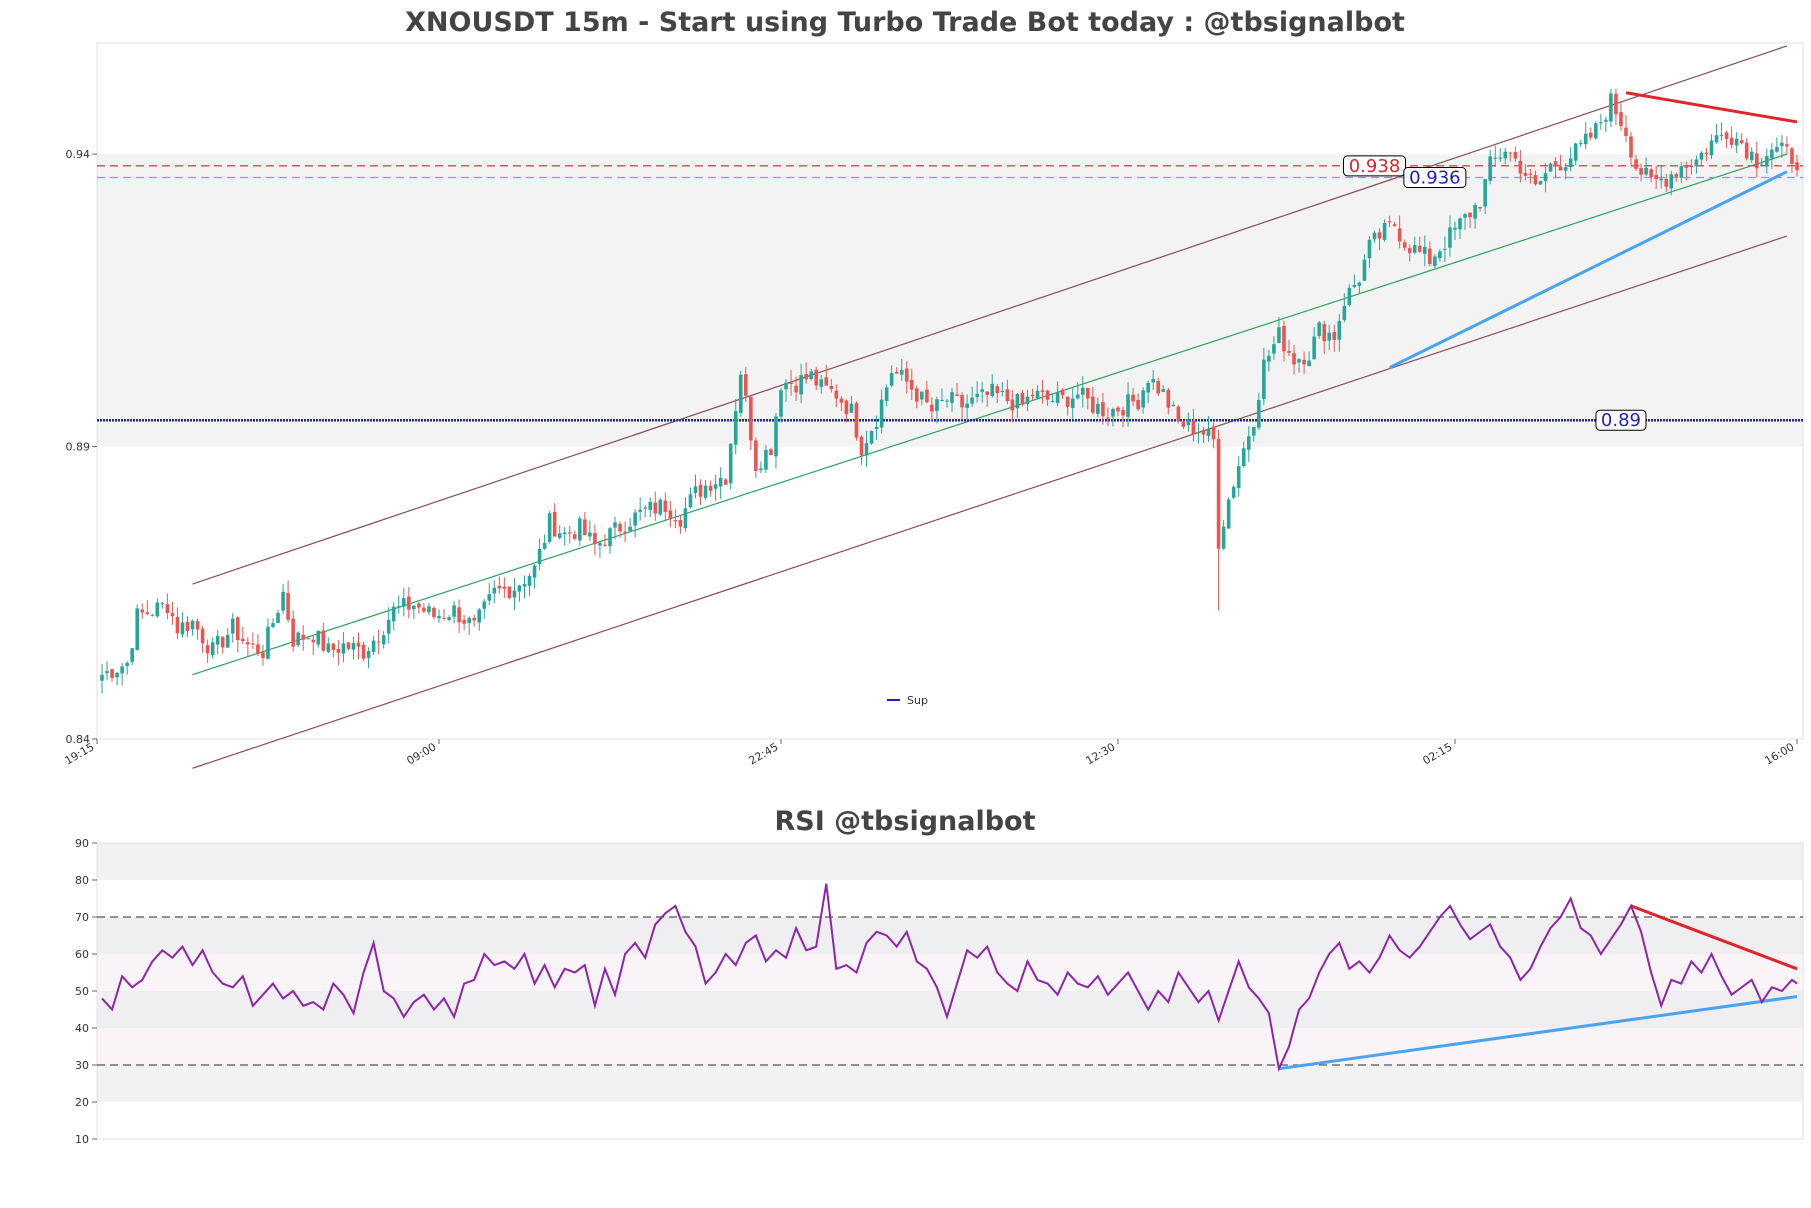  What do you see at coordinates (1375, 166) in the screenshot?
I see `level-label-text: 0.938` at bounding box center [1375, 166].